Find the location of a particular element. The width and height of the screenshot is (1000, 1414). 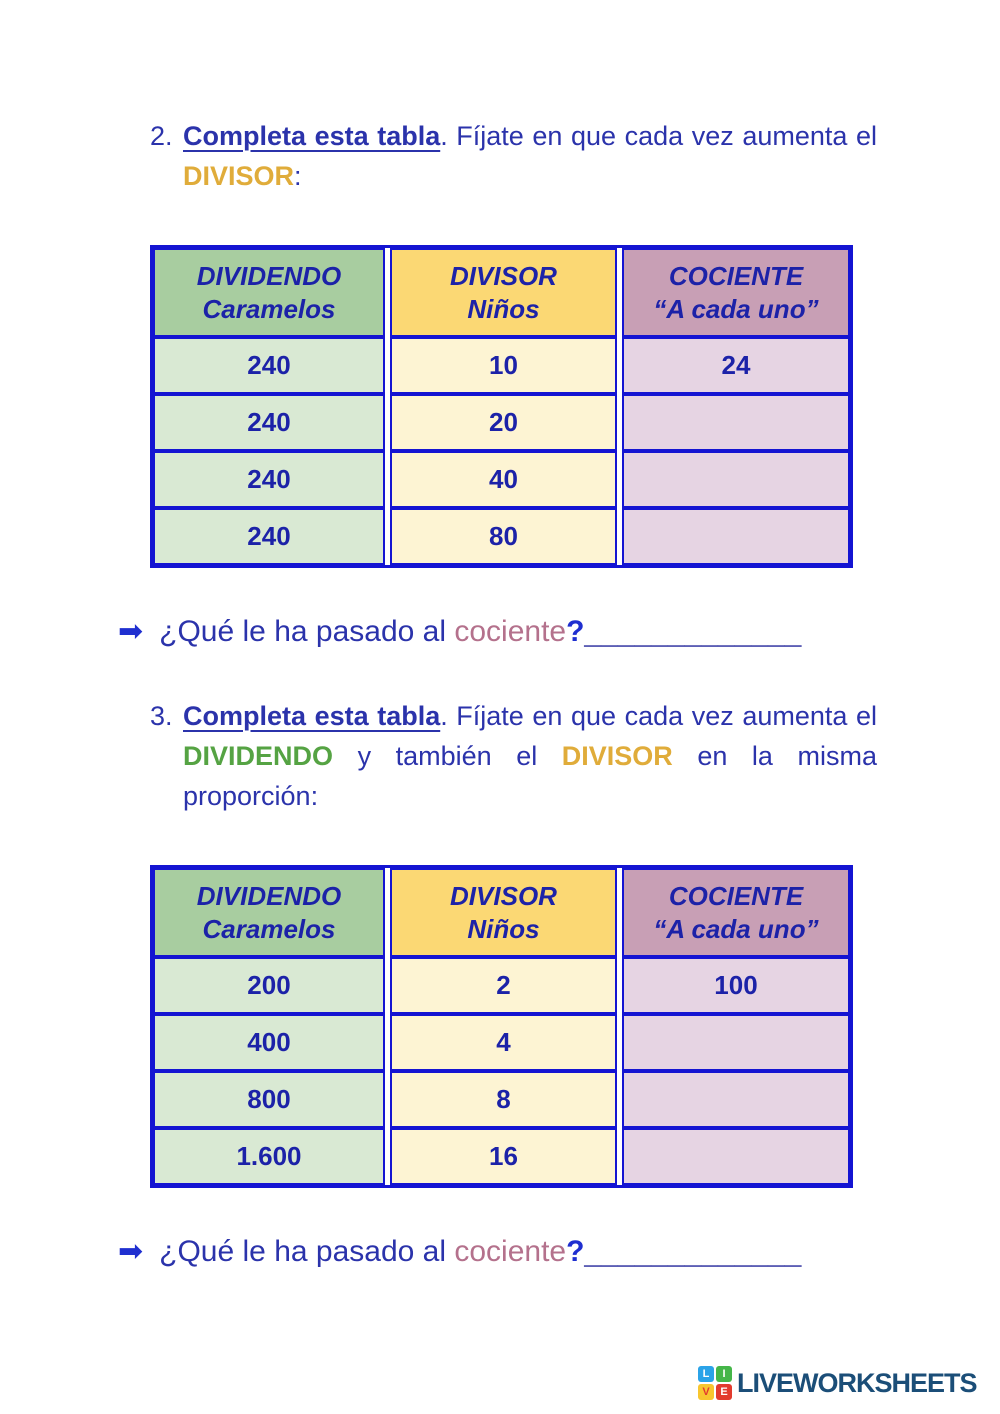

logo-square-l: L is located at coordinates (706, 1374).